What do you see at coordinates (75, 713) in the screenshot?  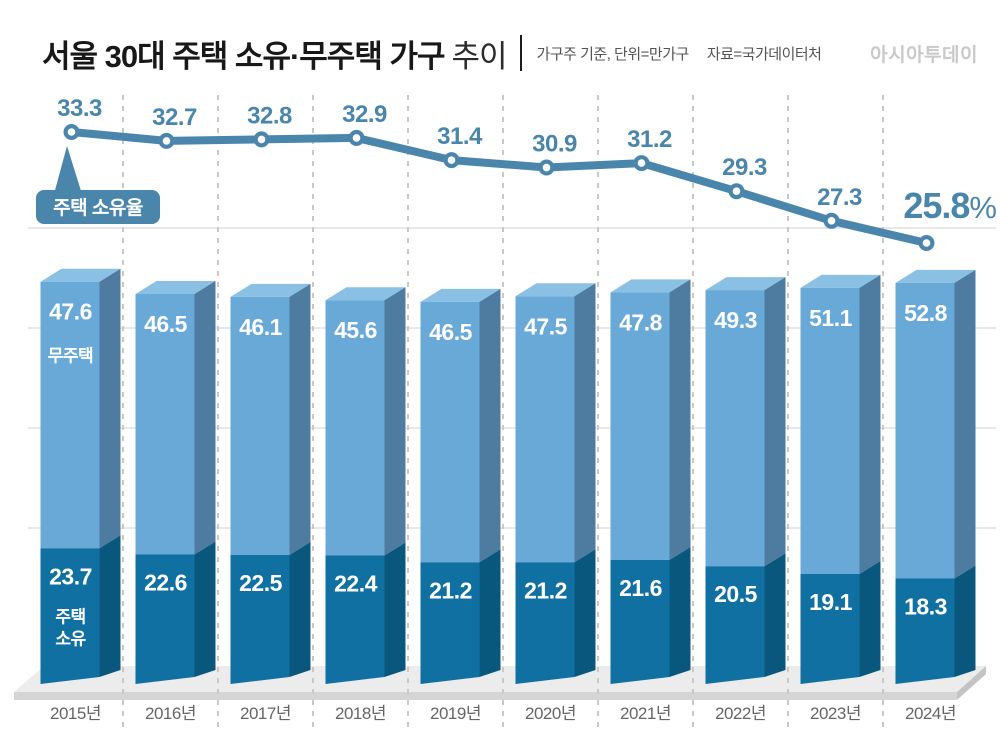 I see `year-label-2015년: 2015년` at bounding box center [75, 713].